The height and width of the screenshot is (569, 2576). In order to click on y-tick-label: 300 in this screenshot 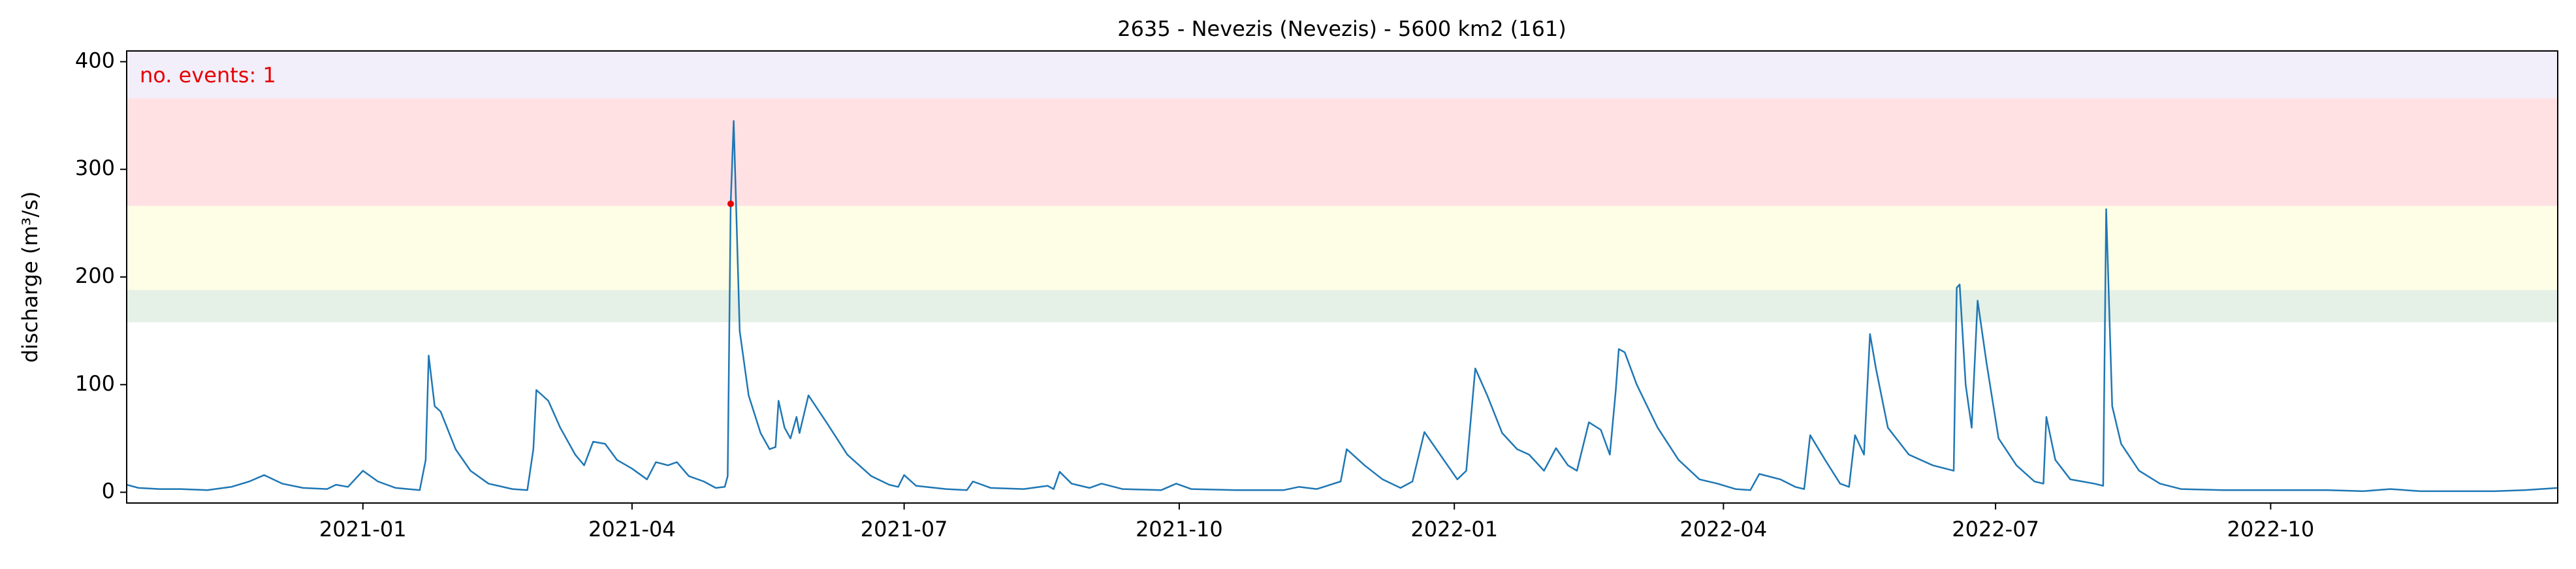, I will do `click(95, 167)`.